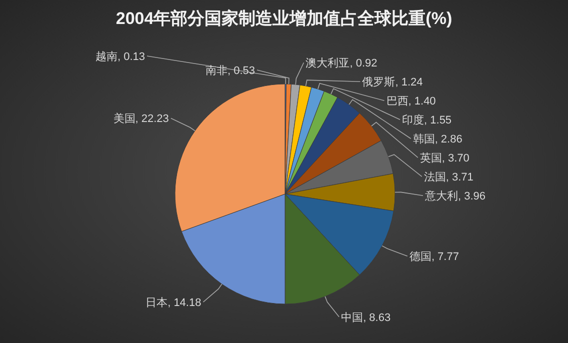 This screenshot has width=568, height=343. Describe the element at coordinates (124, 119) in the screenshot. I see `slice-label: 美国` at that location.